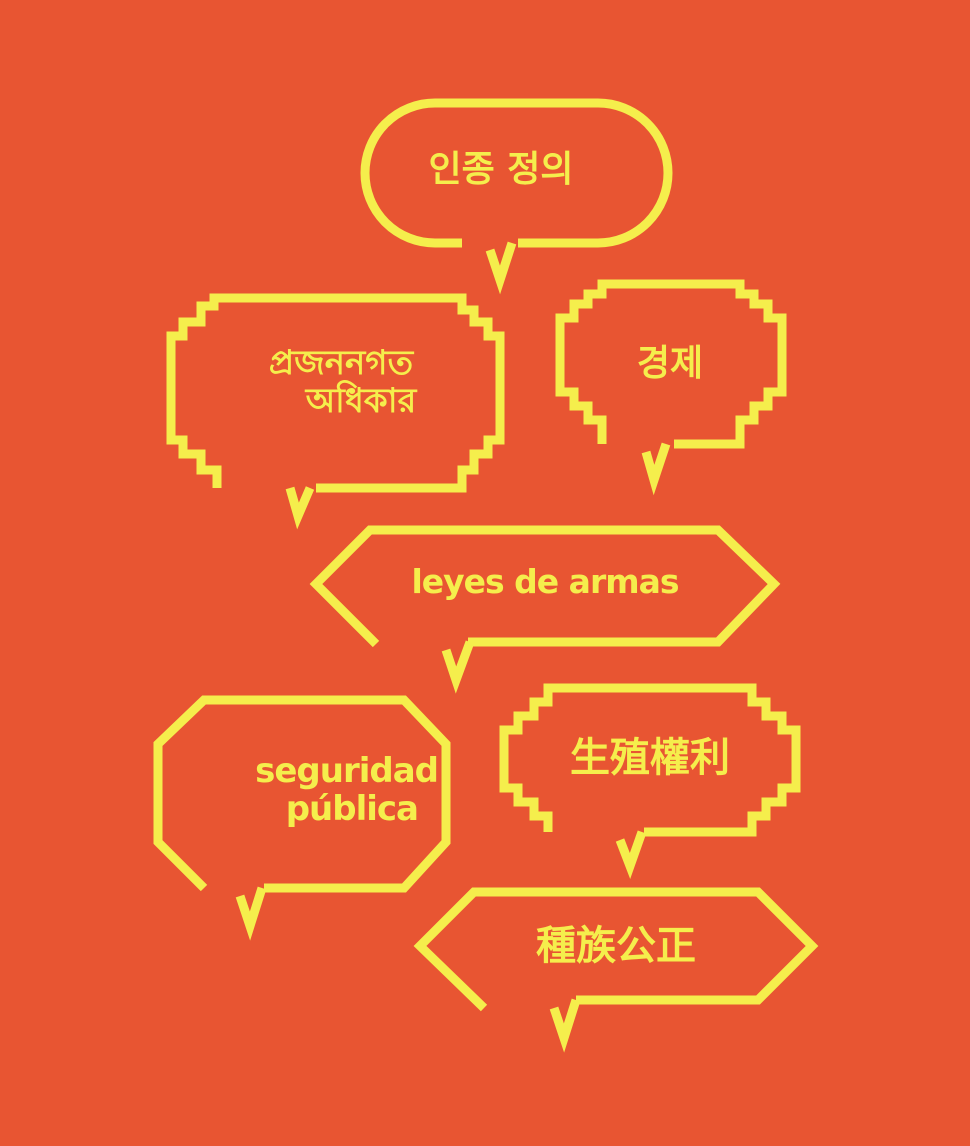 Image resolution: width=970 pixels, height=1146 pixels. What do you see at coordinates (670, 364) in the screenshot?
I see `economy-ko-label: 경제` at bounding box center [670, 364].